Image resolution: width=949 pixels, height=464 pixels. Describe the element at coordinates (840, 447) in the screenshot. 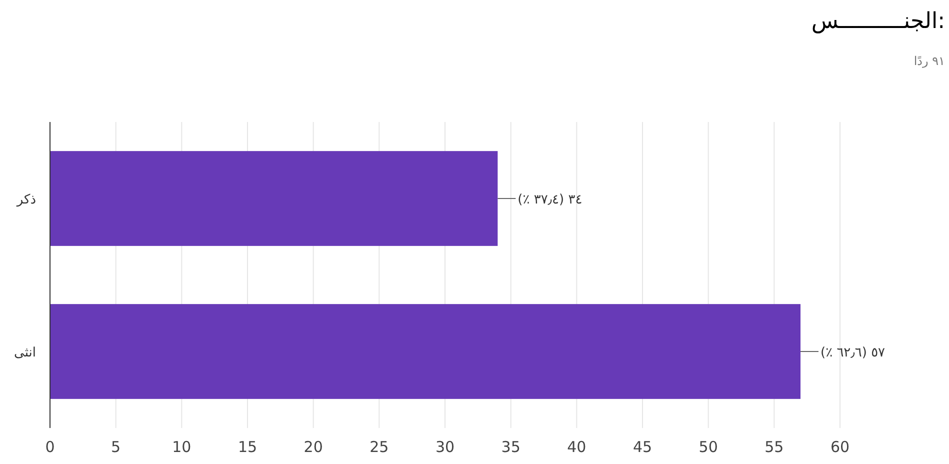

I see `x-tick-label: 60` at that location.